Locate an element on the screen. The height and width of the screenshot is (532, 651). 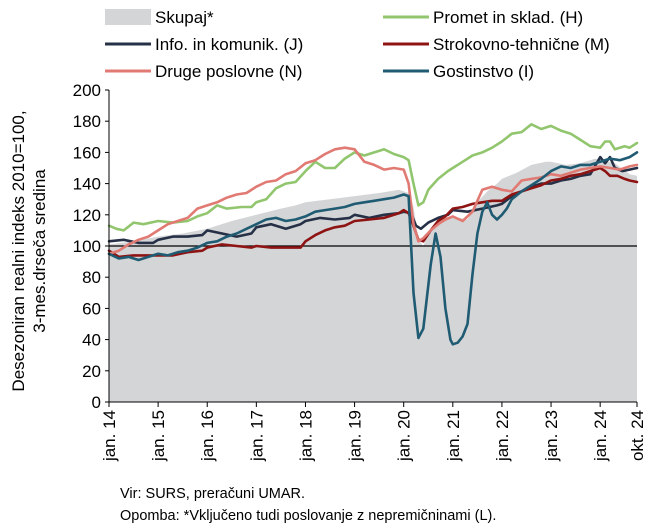
x-tick-label: jan. 17 is located at coordinates (256, 436).